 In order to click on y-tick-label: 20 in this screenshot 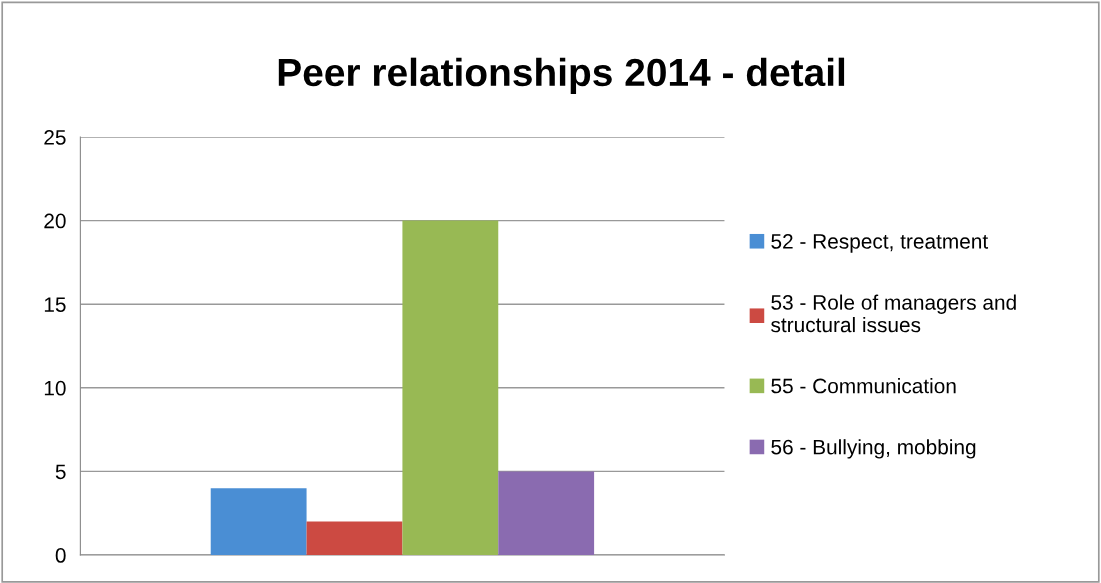, I will do `click(55, 221)`.